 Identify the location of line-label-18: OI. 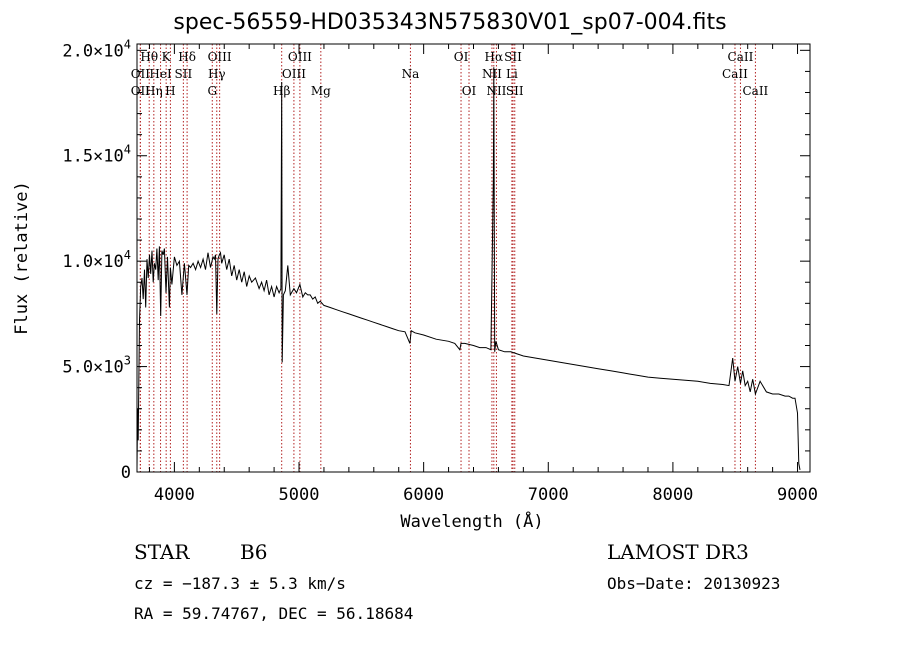
(469, 91).